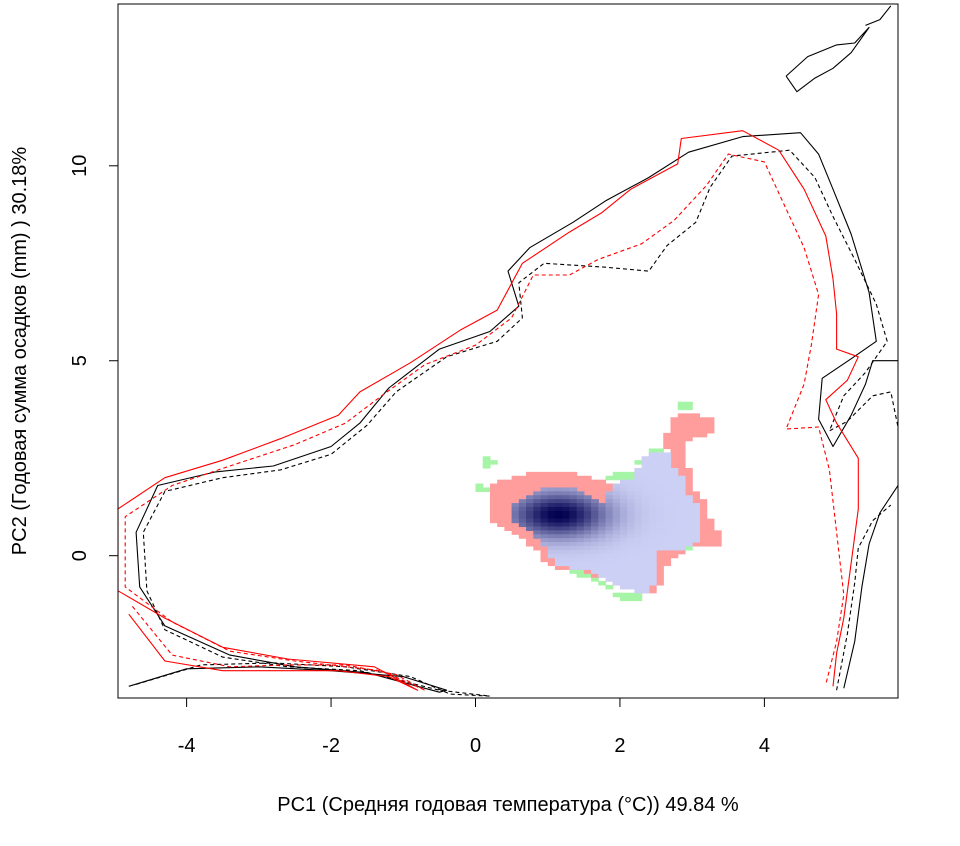 This screenshot has height=846, width=960. Describe the element at coordinates (331, 746) in the screenshot. I see `x-tick-label: -2` at that location.